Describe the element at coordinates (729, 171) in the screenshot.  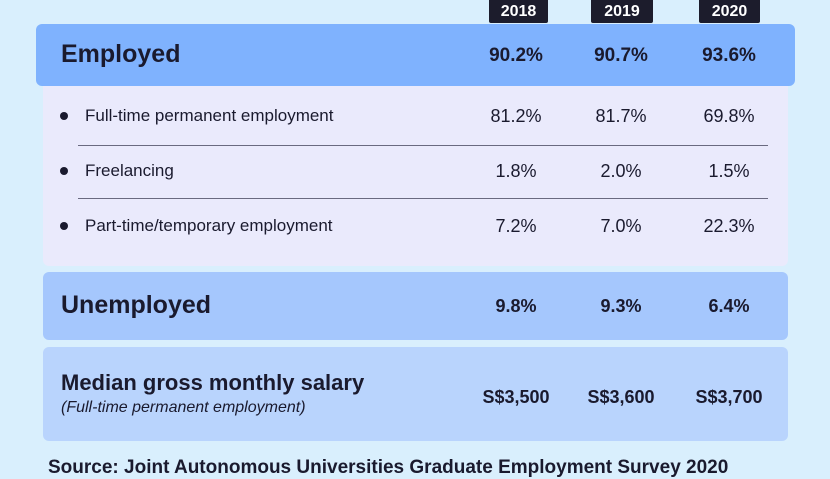
I see `cell: 1.5%` at that location.